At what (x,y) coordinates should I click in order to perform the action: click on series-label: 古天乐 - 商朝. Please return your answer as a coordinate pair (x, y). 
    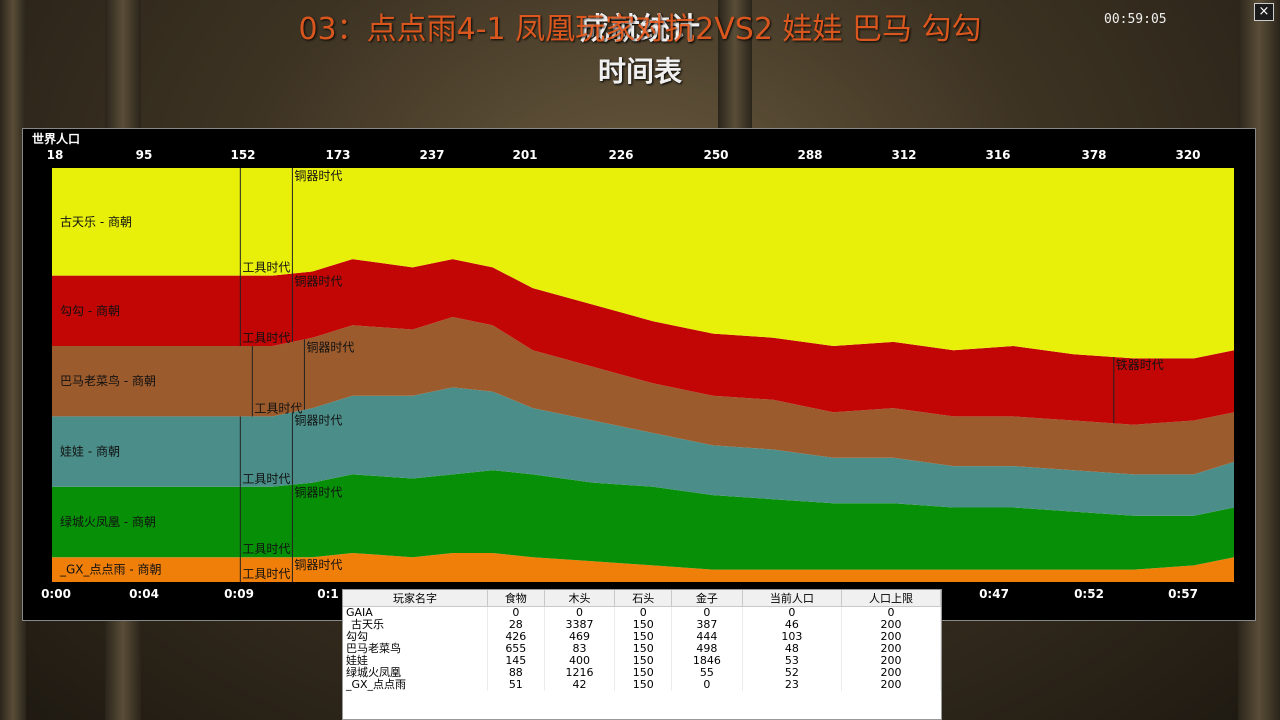
    Looking at the image, I should click on (96, 221).